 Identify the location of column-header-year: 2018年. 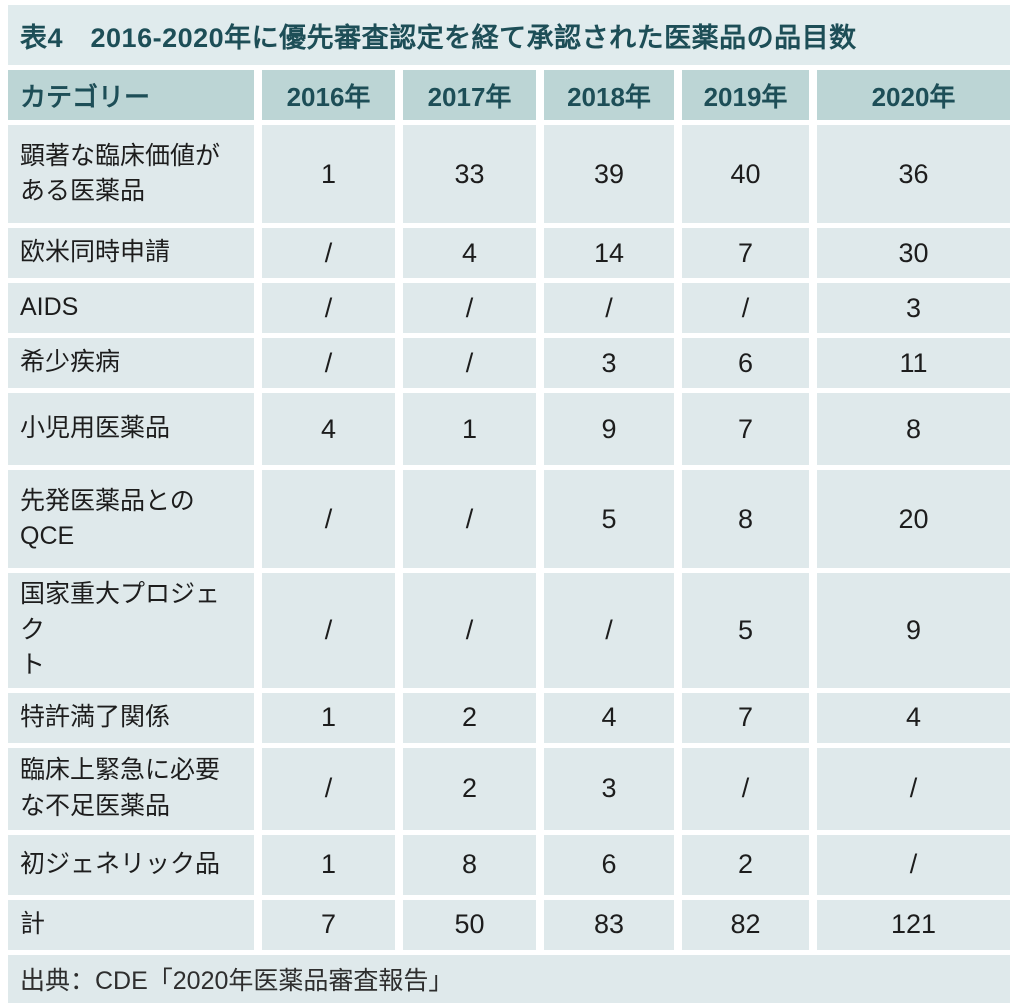
(609, 95).